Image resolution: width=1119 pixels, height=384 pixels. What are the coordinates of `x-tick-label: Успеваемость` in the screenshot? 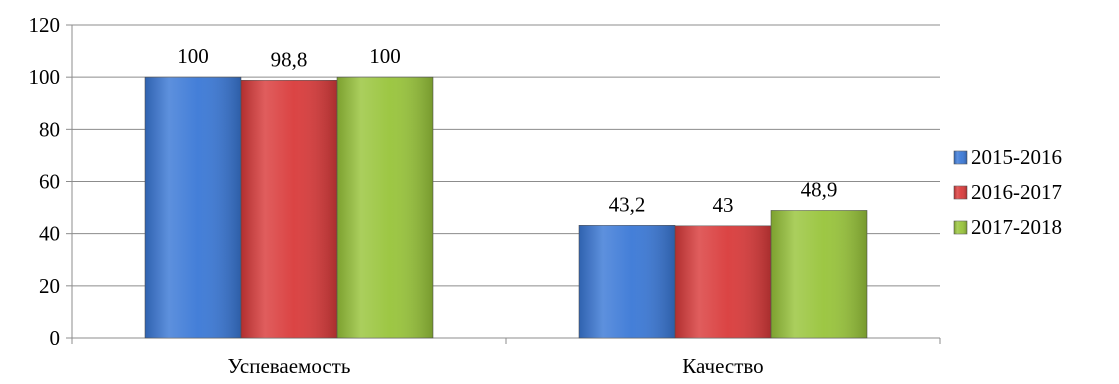 It's located at (289, 366).